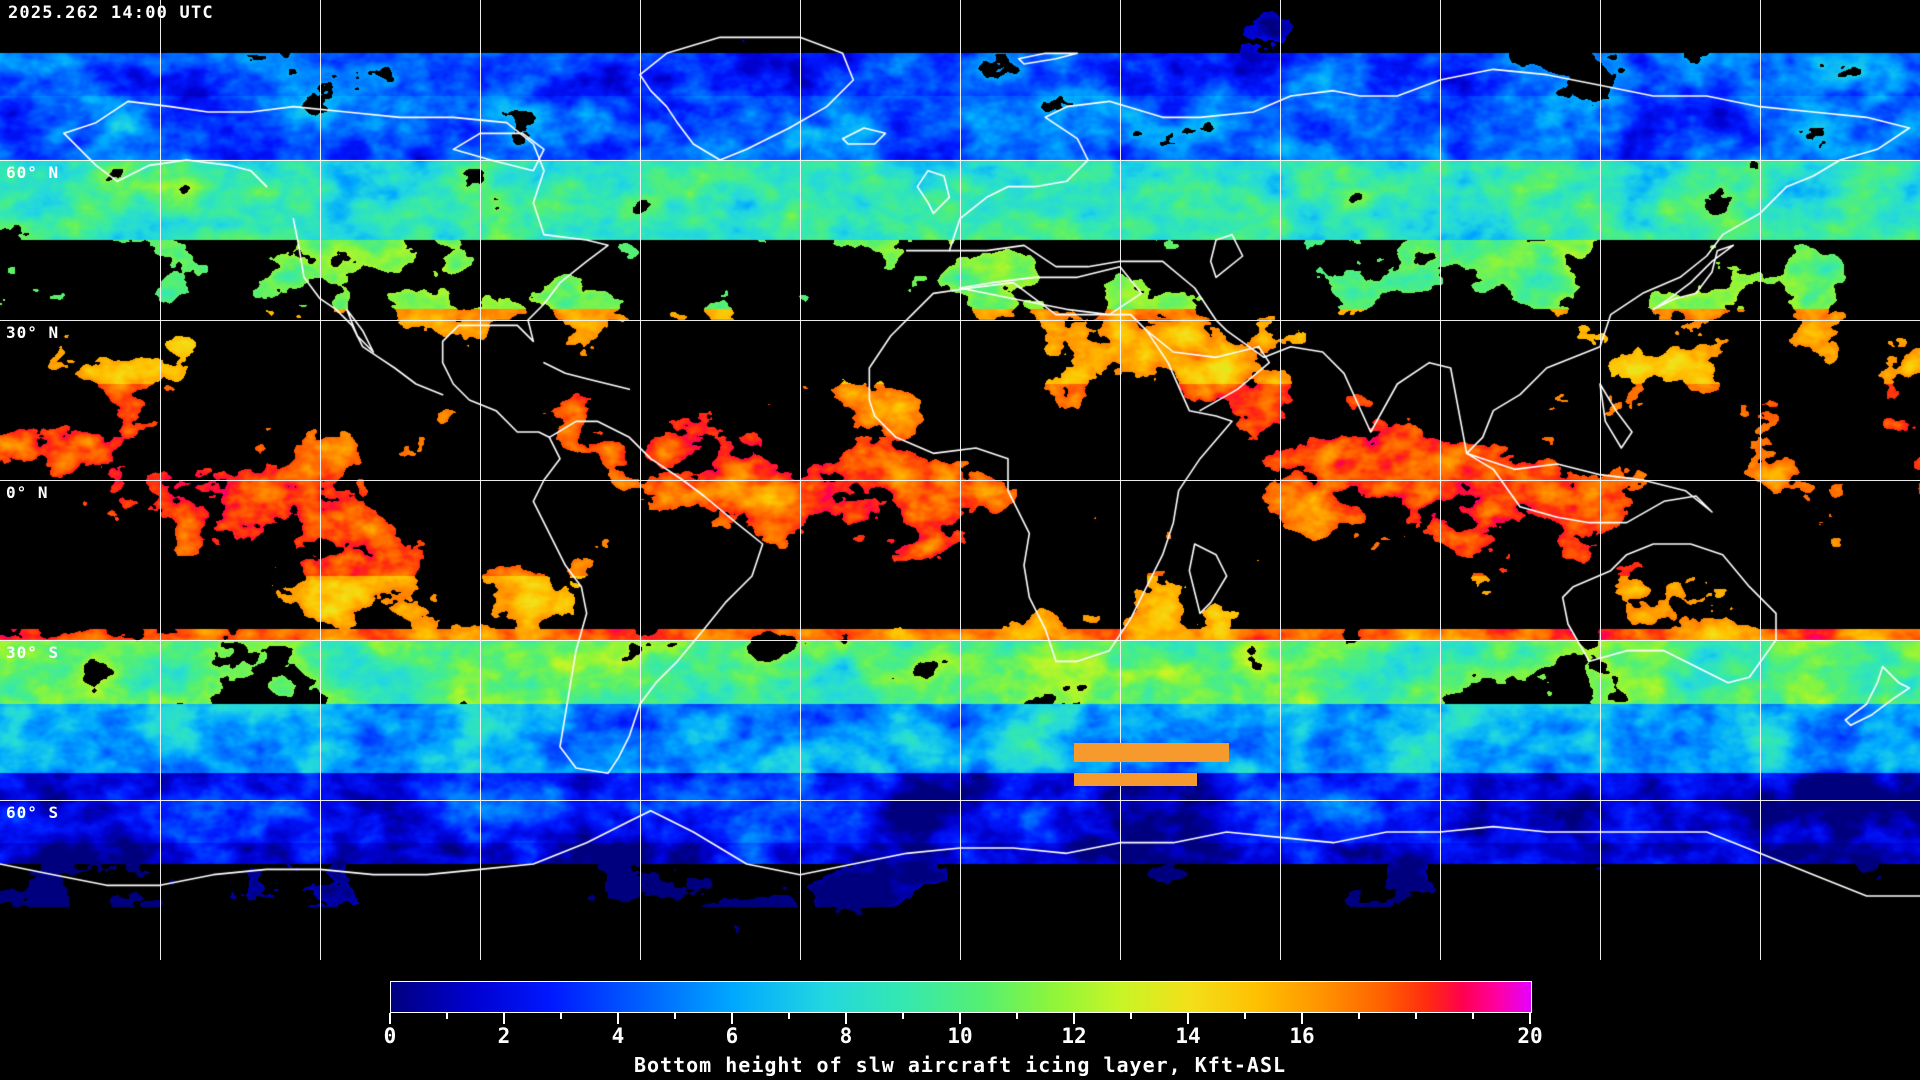 The height and width of the screenshot is (1080, 1920). Describe the element at coordinates (1135, 779) in the screenshot. I see `orange-bar-lower` at that location.